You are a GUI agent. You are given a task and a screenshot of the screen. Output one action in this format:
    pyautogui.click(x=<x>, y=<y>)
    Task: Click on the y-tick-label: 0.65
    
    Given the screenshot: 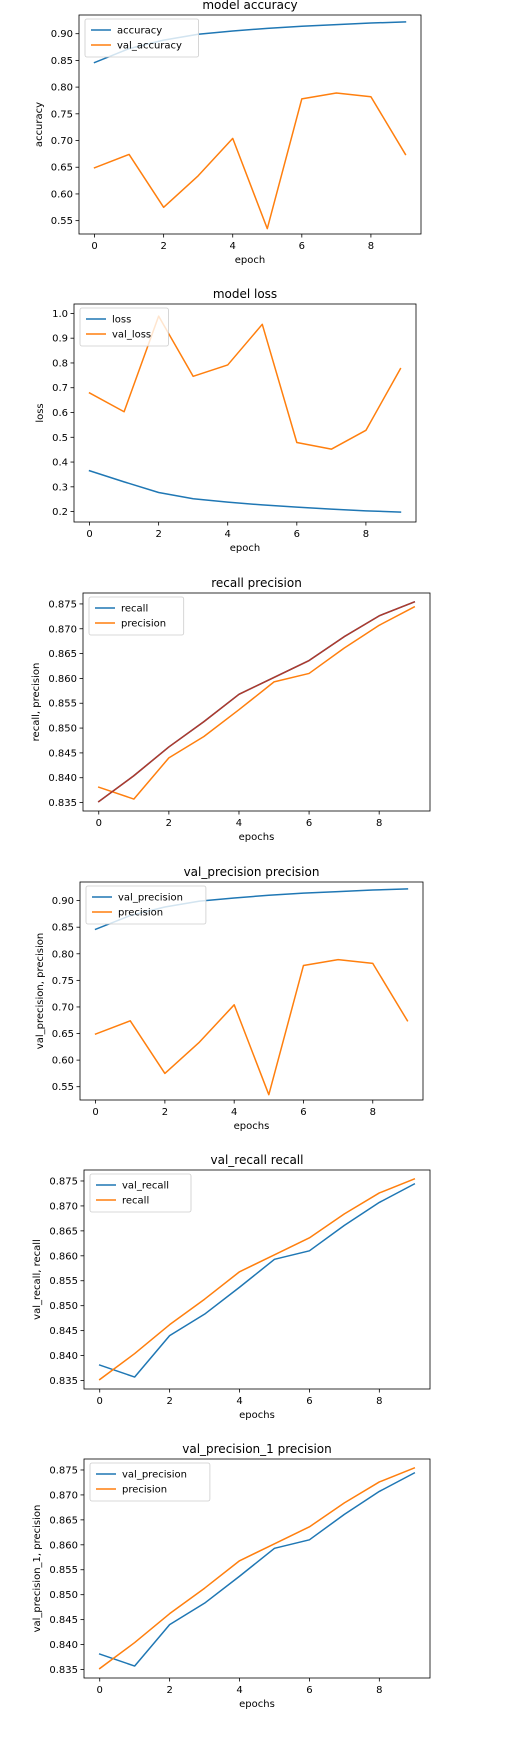 What is the action you would take?
    pyautogui.click(x=62, y=168)
    